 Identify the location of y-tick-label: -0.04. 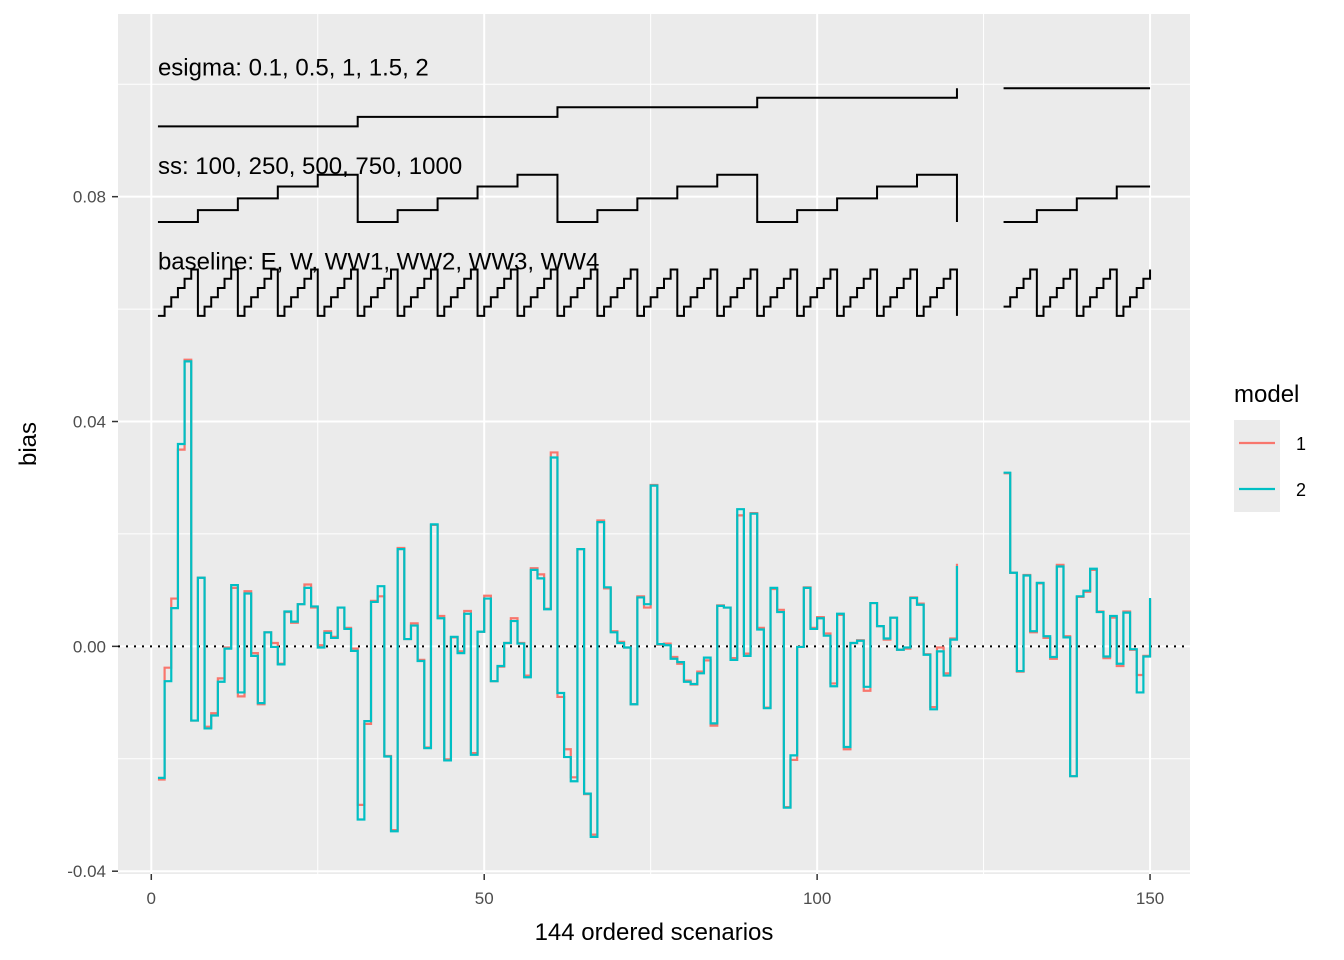
(86, 871).